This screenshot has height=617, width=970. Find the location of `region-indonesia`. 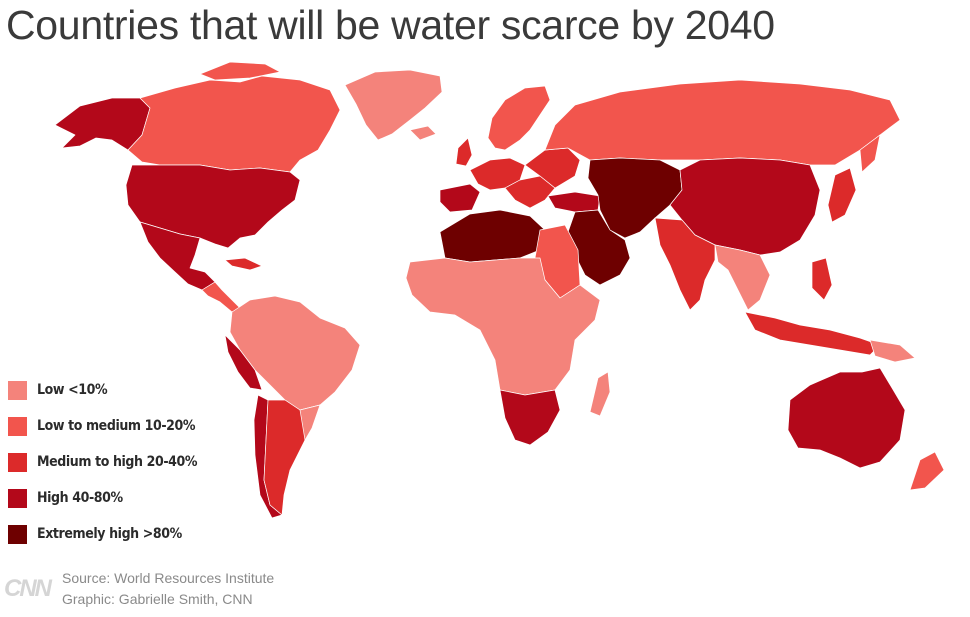

region-indonesia is located at coordinates (812, 333).